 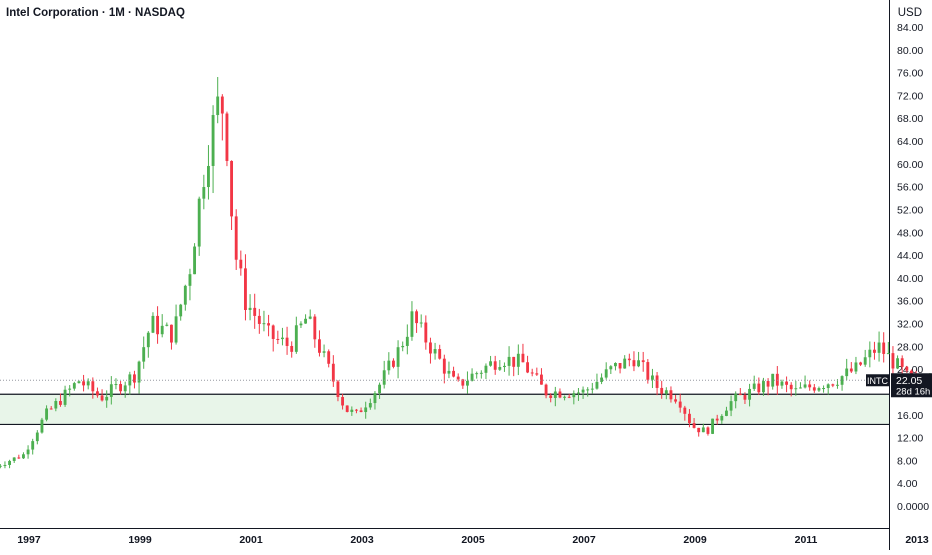 I want to click on x-tick-label: 2009, so click(x=695, y=540).